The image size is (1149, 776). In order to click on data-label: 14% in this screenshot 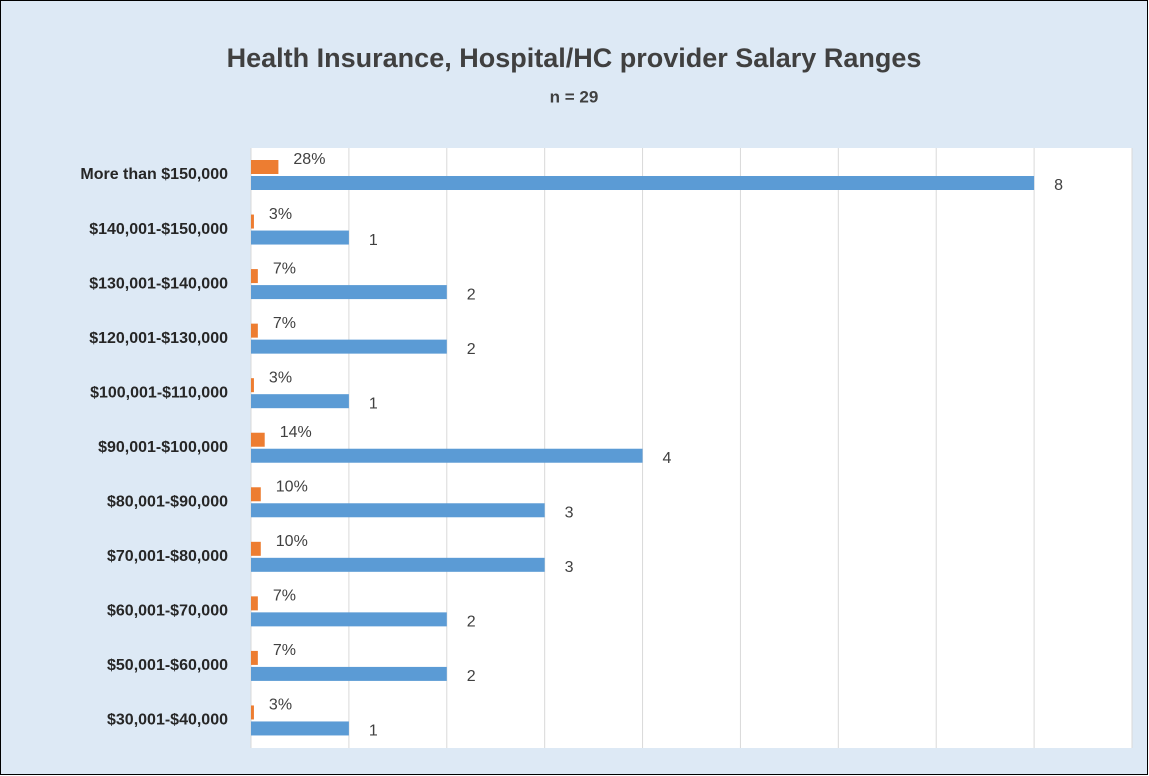, I will do `click(296, 432)`.